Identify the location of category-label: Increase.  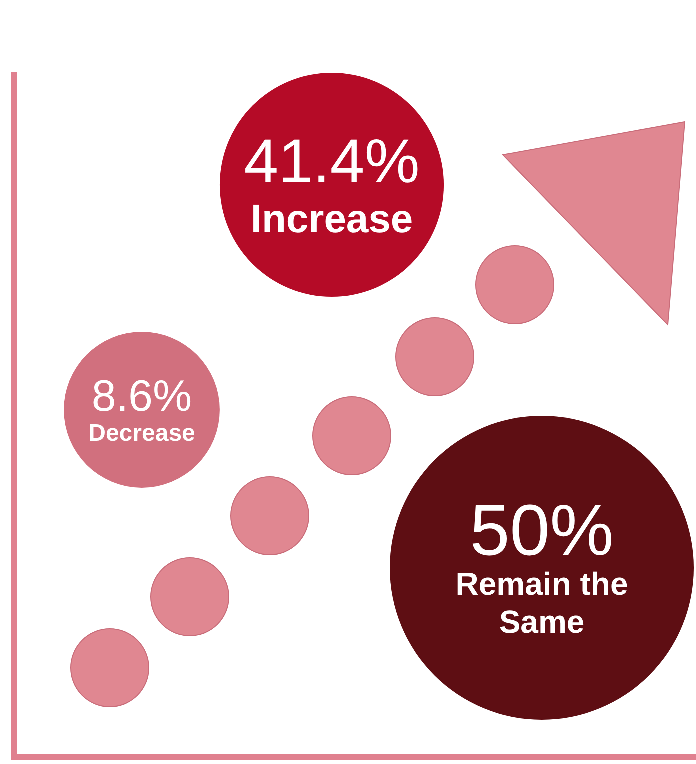
(332, 220).